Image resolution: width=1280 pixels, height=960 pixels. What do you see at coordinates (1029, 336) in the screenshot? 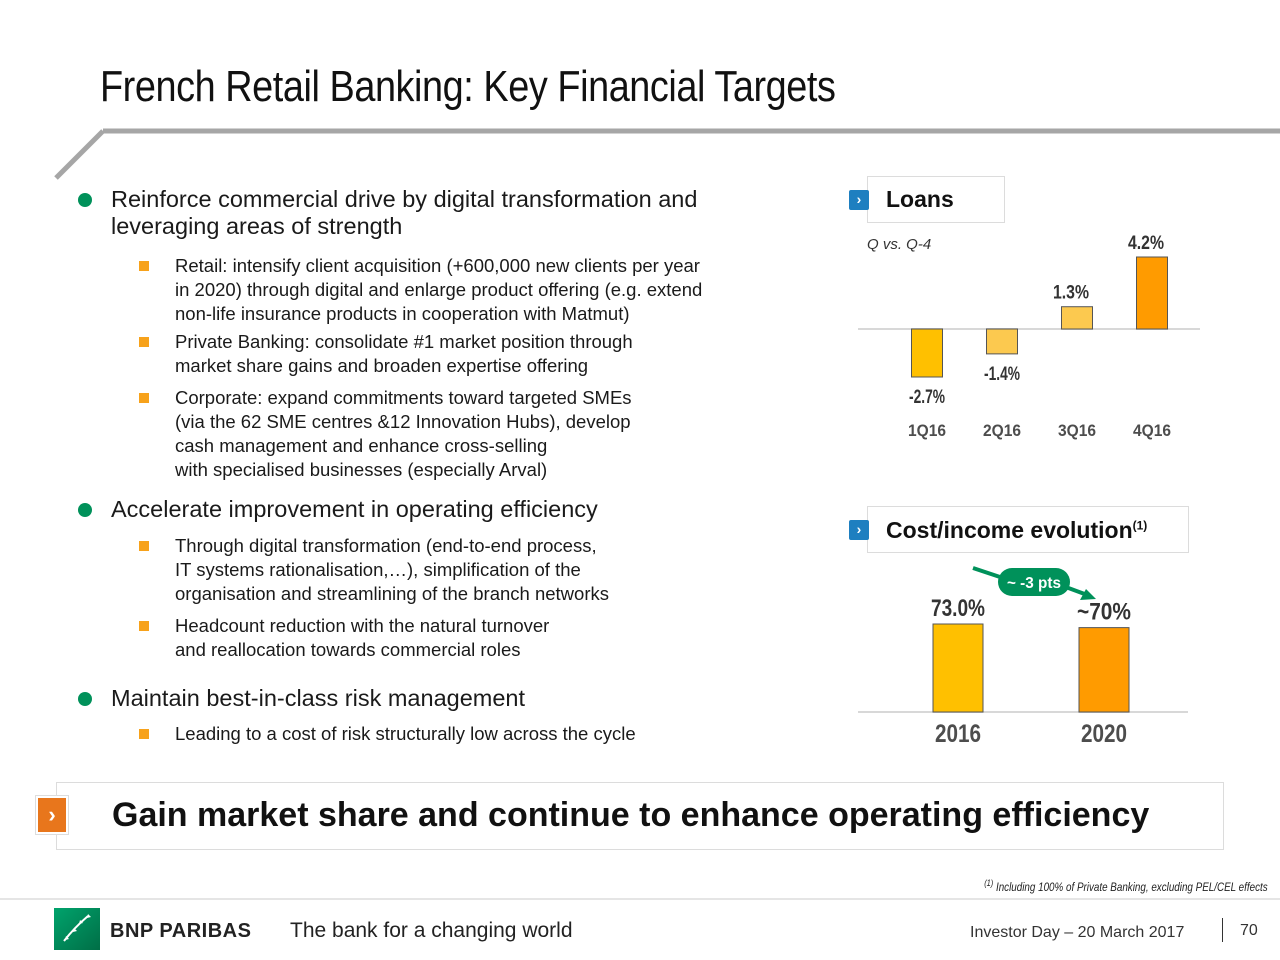
I see `loans-chart: -2.7% 1Q16 -1.4% 2Q16 1.3% 3Q16 4.2% 4Q16` at bounding box center [1029, 336].